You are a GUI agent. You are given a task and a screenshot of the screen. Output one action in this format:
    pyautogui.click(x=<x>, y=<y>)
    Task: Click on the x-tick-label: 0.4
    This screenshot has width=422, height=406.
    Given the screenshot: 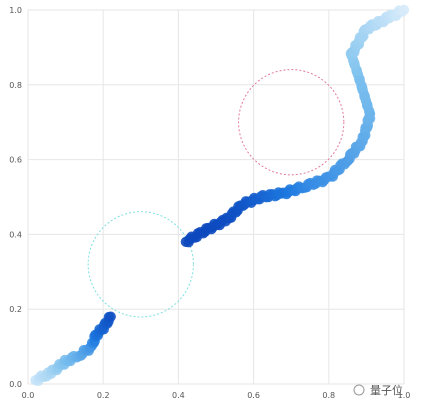 What is the action you would take?
    pyautogui.click(x=178, y=395)
    